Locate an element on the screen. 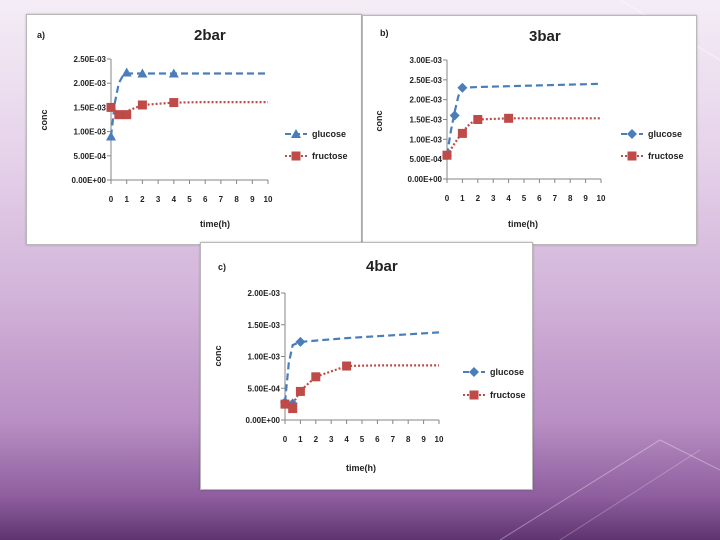 This screenshot has height=540, width=720. y-tick-label: 0.00E+00 is located at coordinates (425, 179).